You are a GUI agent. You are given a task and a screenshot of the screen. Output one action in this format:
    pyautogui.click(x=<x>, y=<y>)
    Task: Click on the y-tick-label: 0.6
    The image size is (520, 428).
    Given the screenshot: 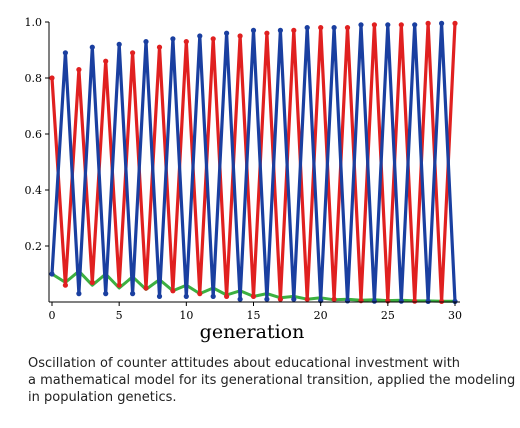 What is the action you would take?
    pyautogui.click(x=34, y=134)
    